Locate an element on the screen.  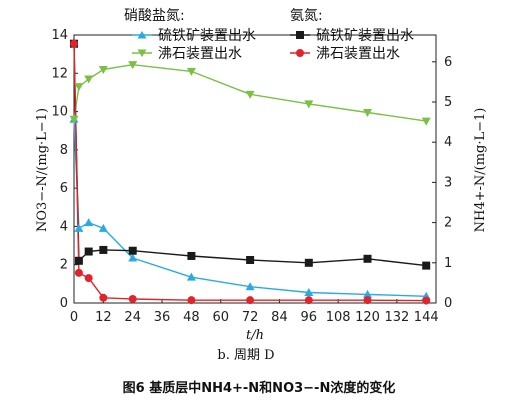
legend-marker-zeolite-ammonia is located at coordinates (300, 53).